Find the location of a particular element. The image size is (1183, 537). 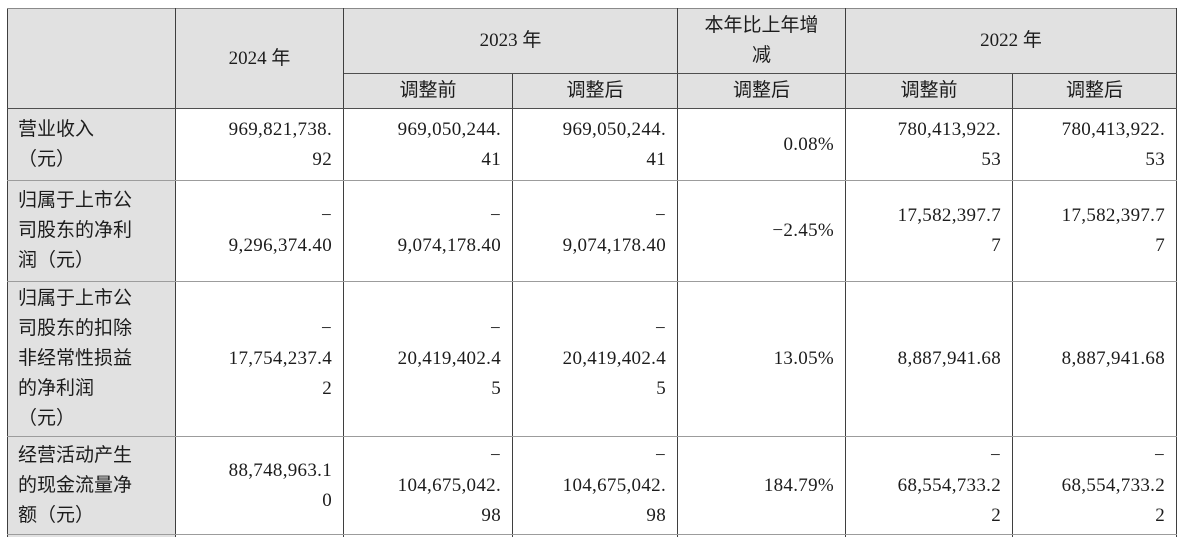

value-yoy: −2.45% is located at coordinates (762, 231).